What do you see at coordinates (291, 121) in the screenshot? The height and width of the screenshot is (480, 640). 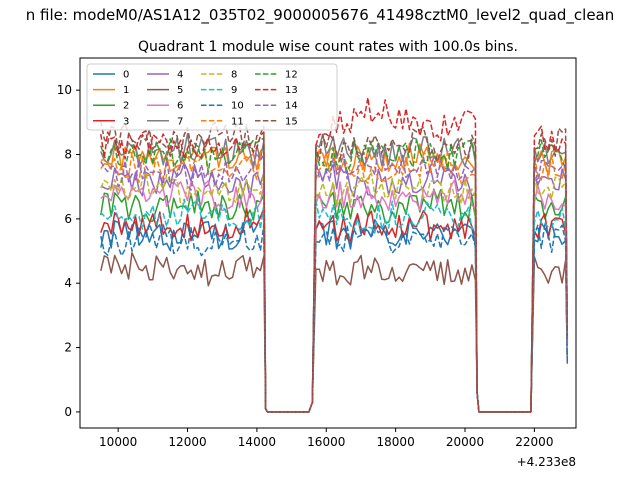 I see `legend-label-15: 15` at bounding box center [291, 121].